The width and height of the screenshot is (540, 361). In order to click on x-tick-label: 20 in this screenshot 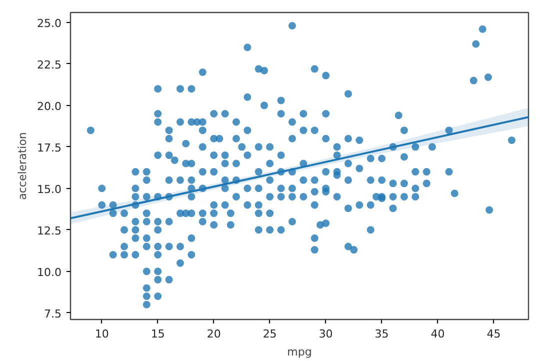, I will do `click(213, 334)`.